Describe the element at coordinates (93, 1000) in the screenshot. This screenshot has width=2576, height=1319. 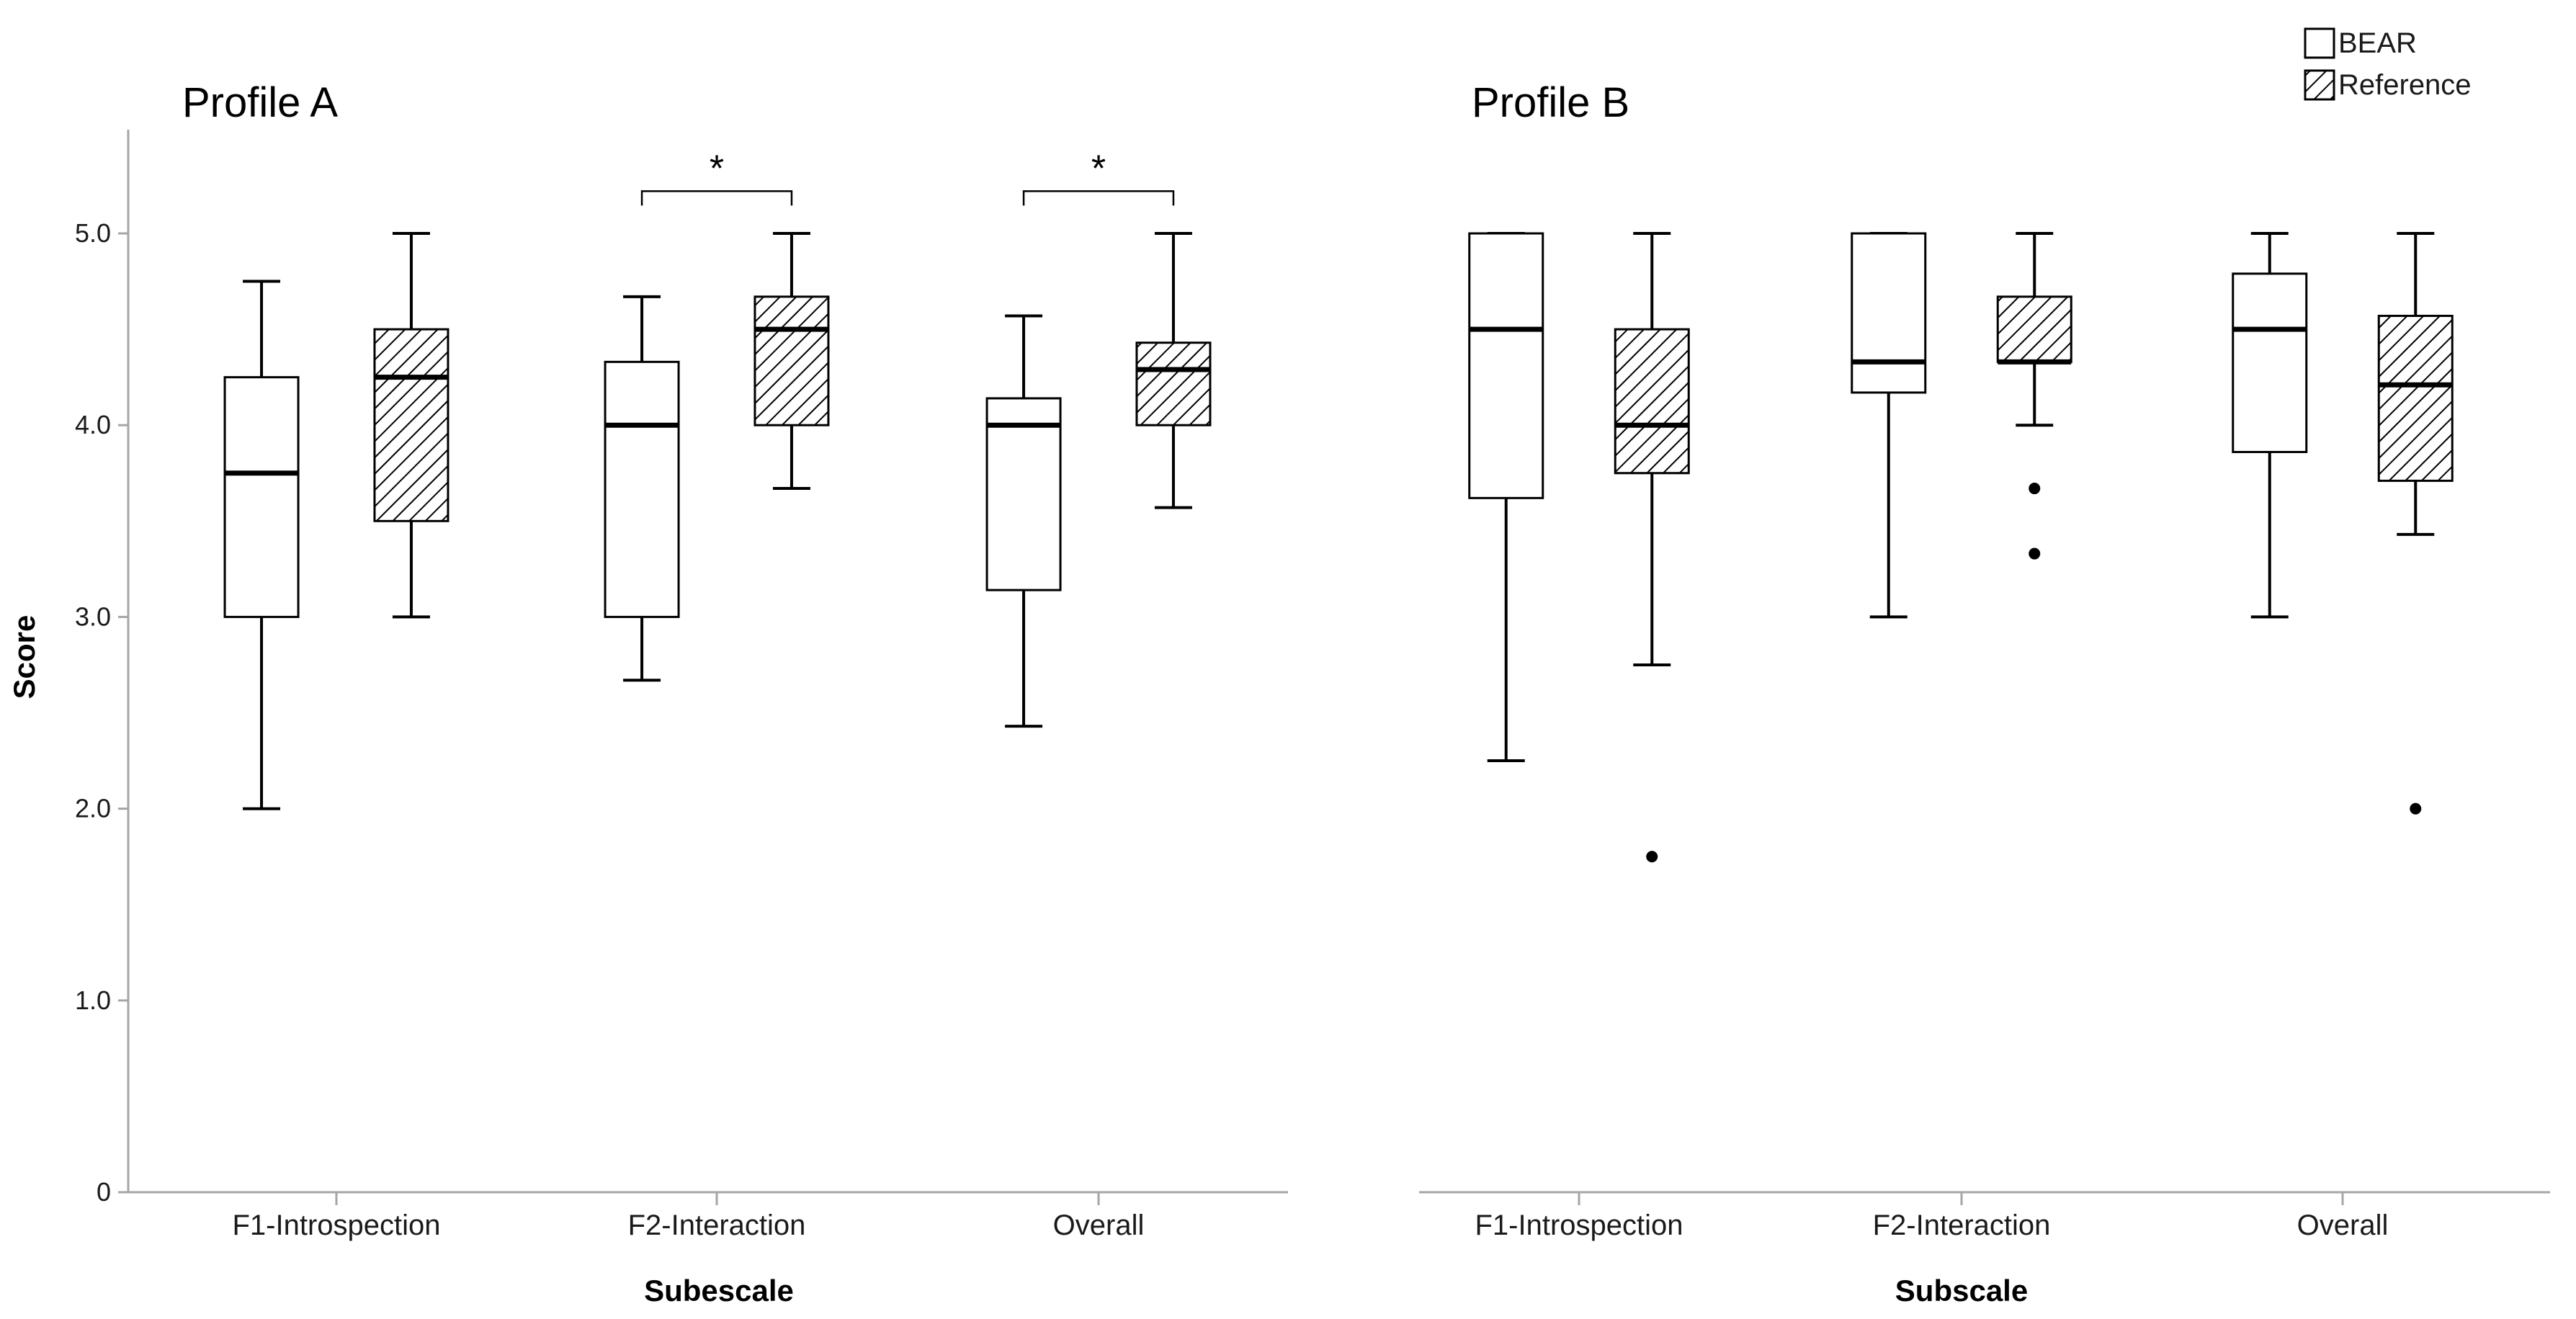
I see `y-tick-label: 1.0` at that location.